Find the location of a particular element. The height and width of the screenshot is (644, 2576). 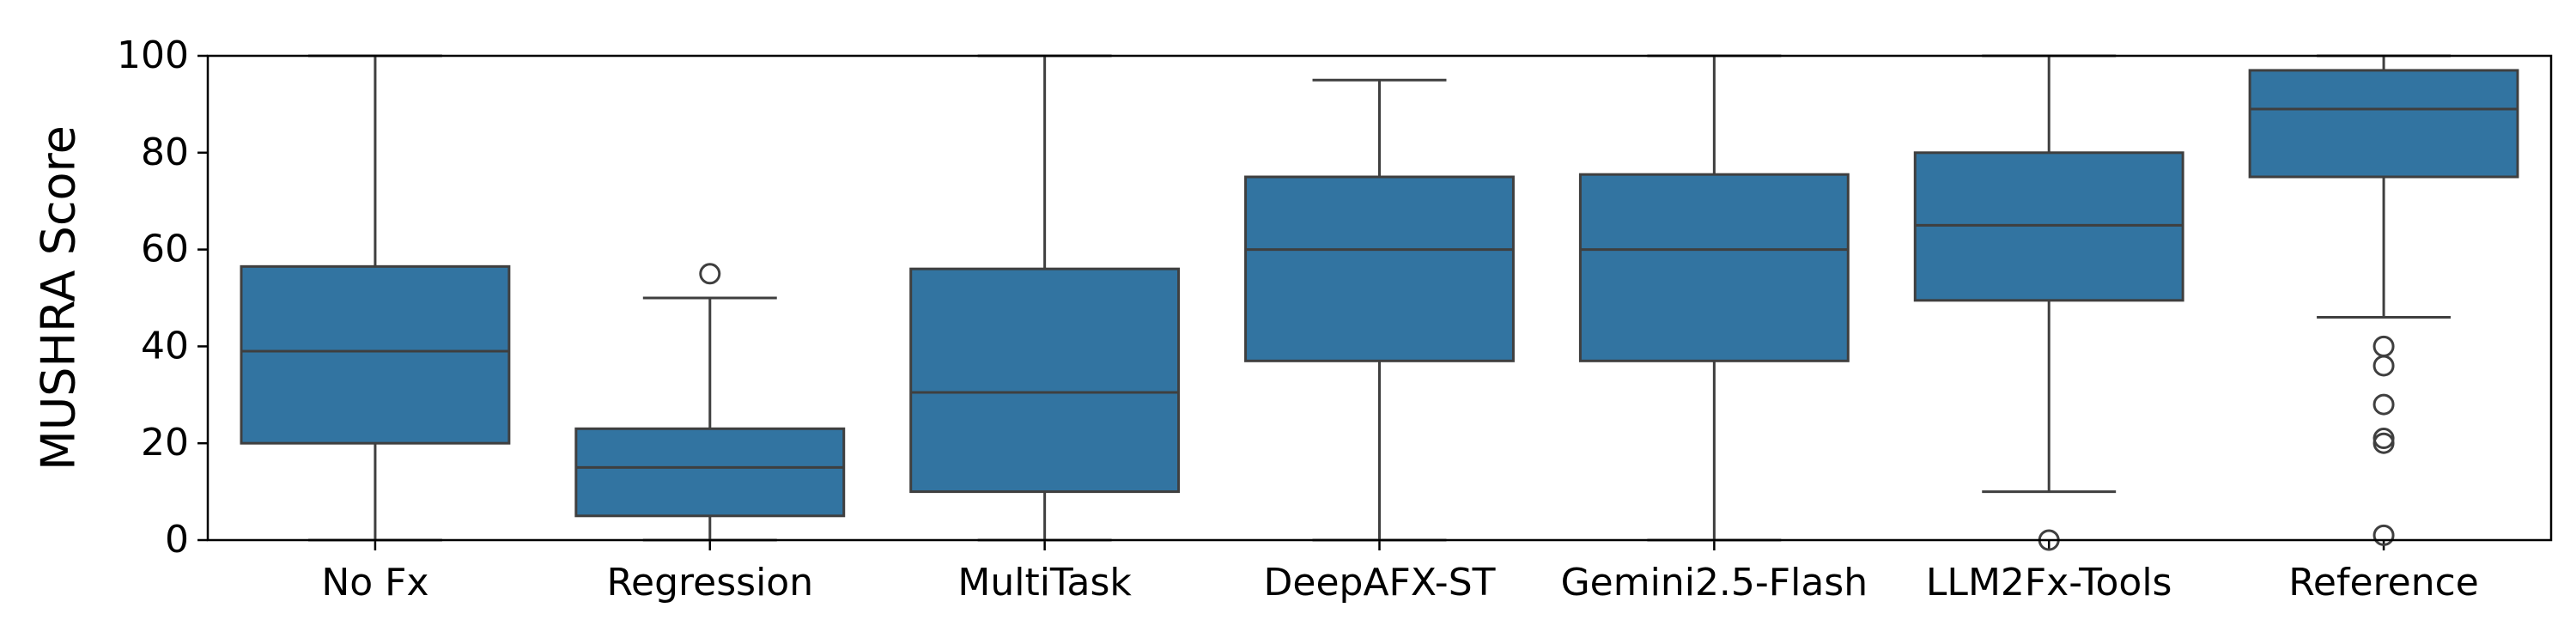

y-tick-label: 60 is located at coordinates (165, 250).